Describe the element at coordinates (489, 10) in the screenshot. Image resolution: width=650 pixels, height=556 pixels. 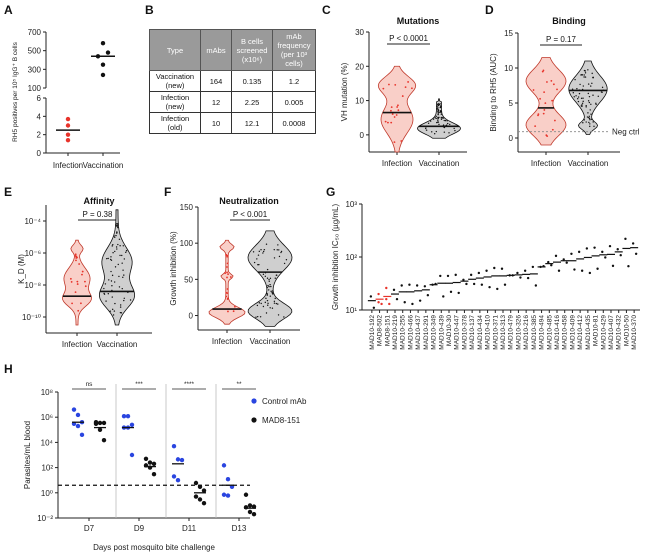
I see `panel-label-d: D` at that location.